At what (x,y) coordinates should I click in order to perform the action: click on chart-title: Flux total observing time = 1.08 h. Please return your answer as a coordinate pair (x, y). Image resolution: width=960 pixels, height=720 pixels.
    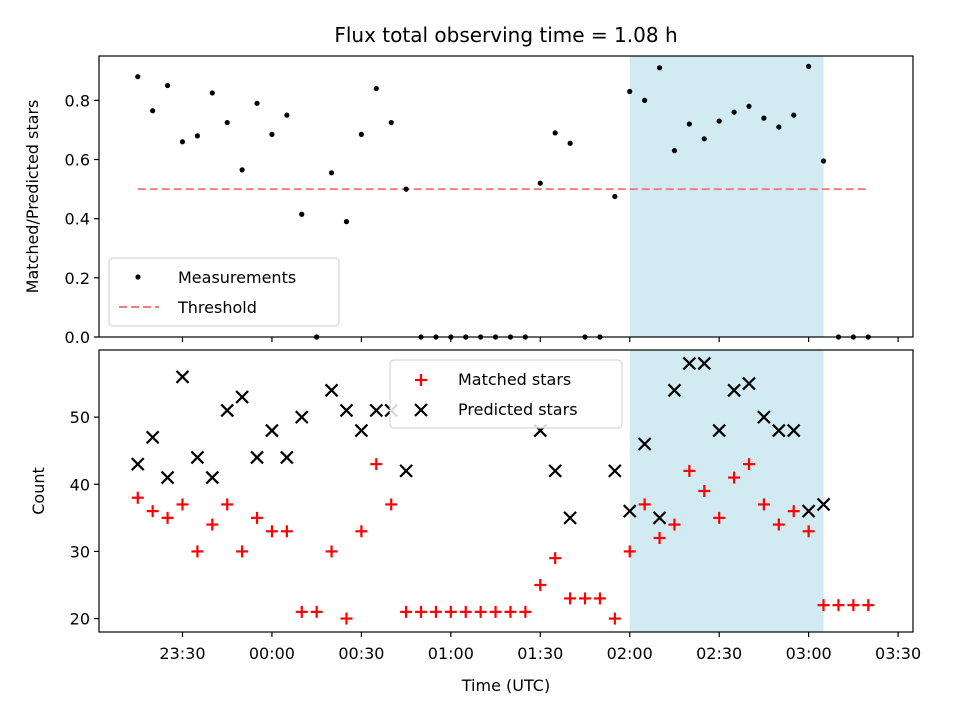
    Looking at the image, I should click on (505, 35).